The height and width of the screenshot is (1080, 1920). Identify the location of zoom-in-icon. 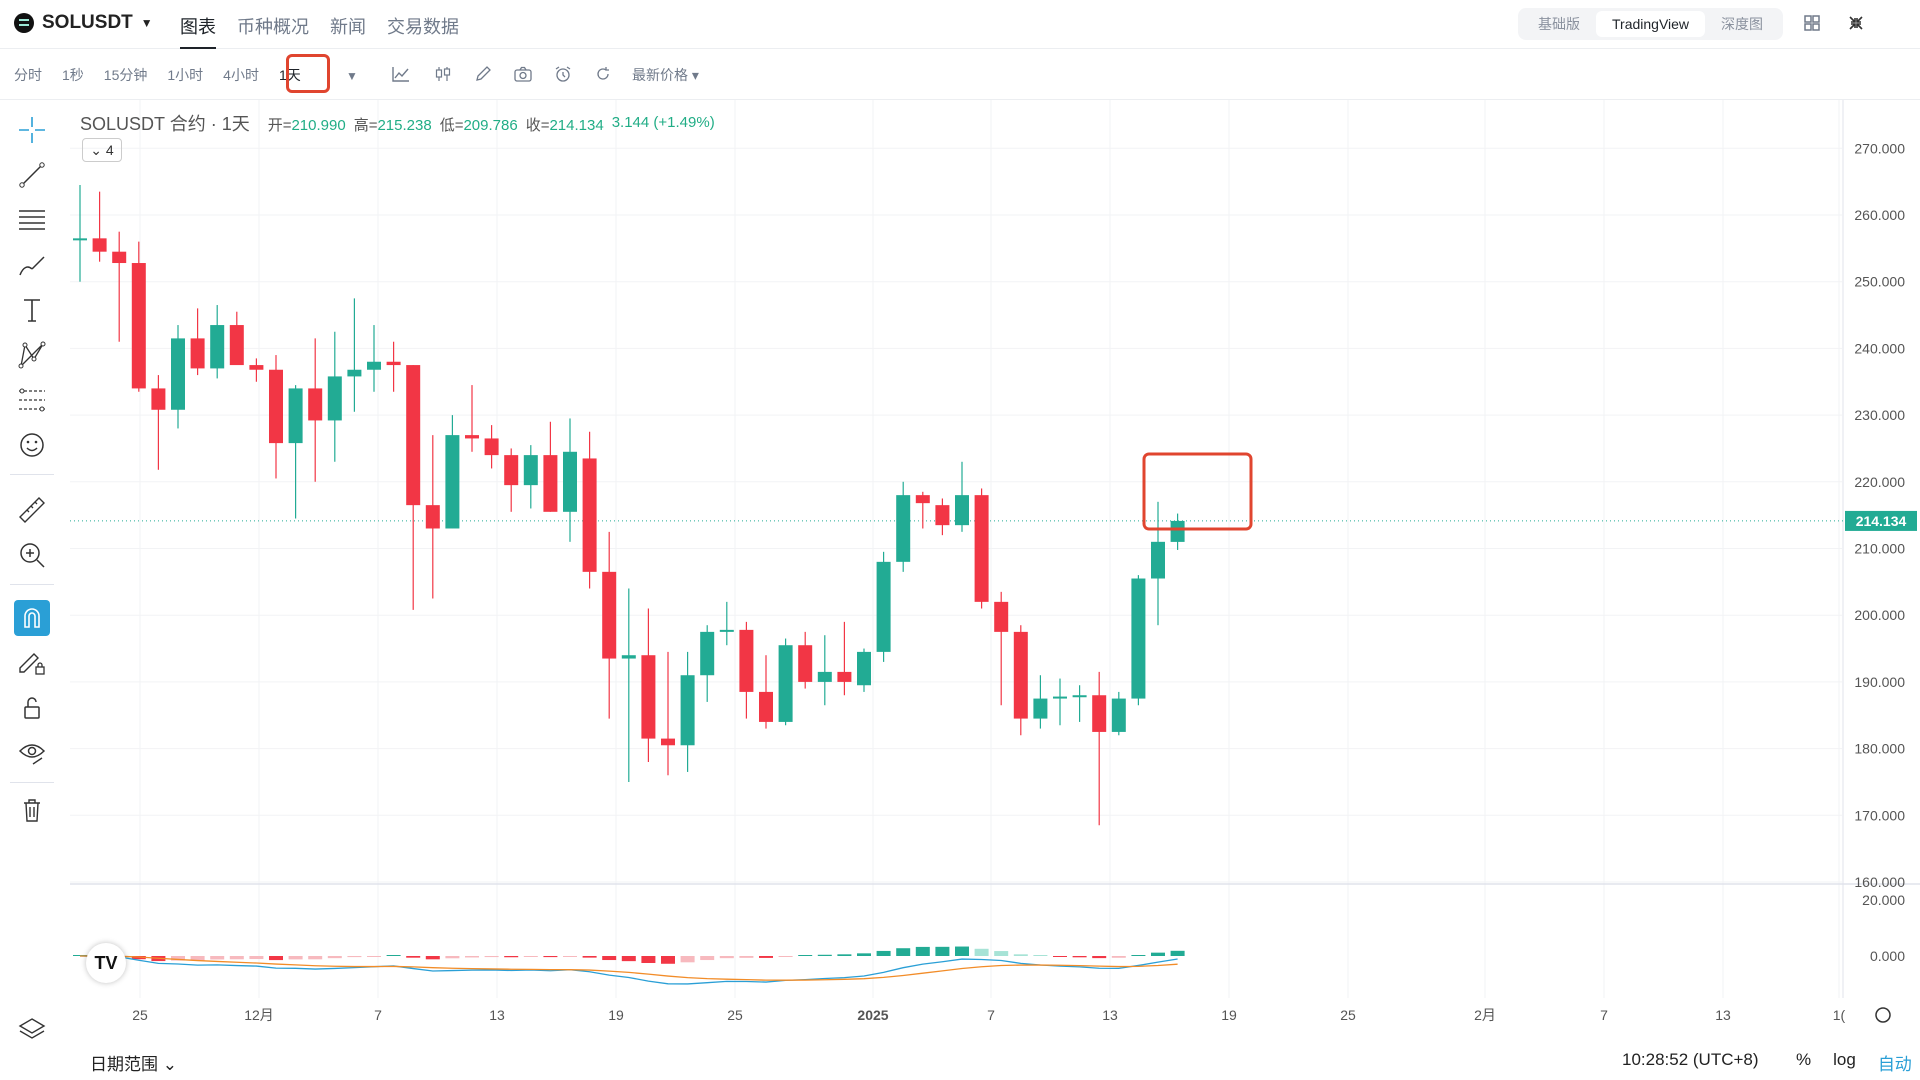
(32, 555).